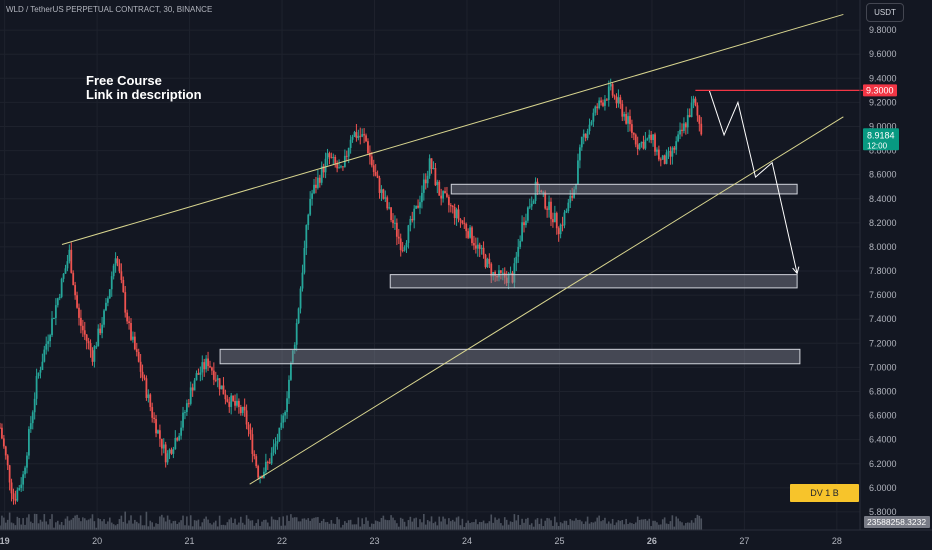 This screenshot has width=932, height=550. I want to click on dv-badge: DV 1 B, so click(824, 493).